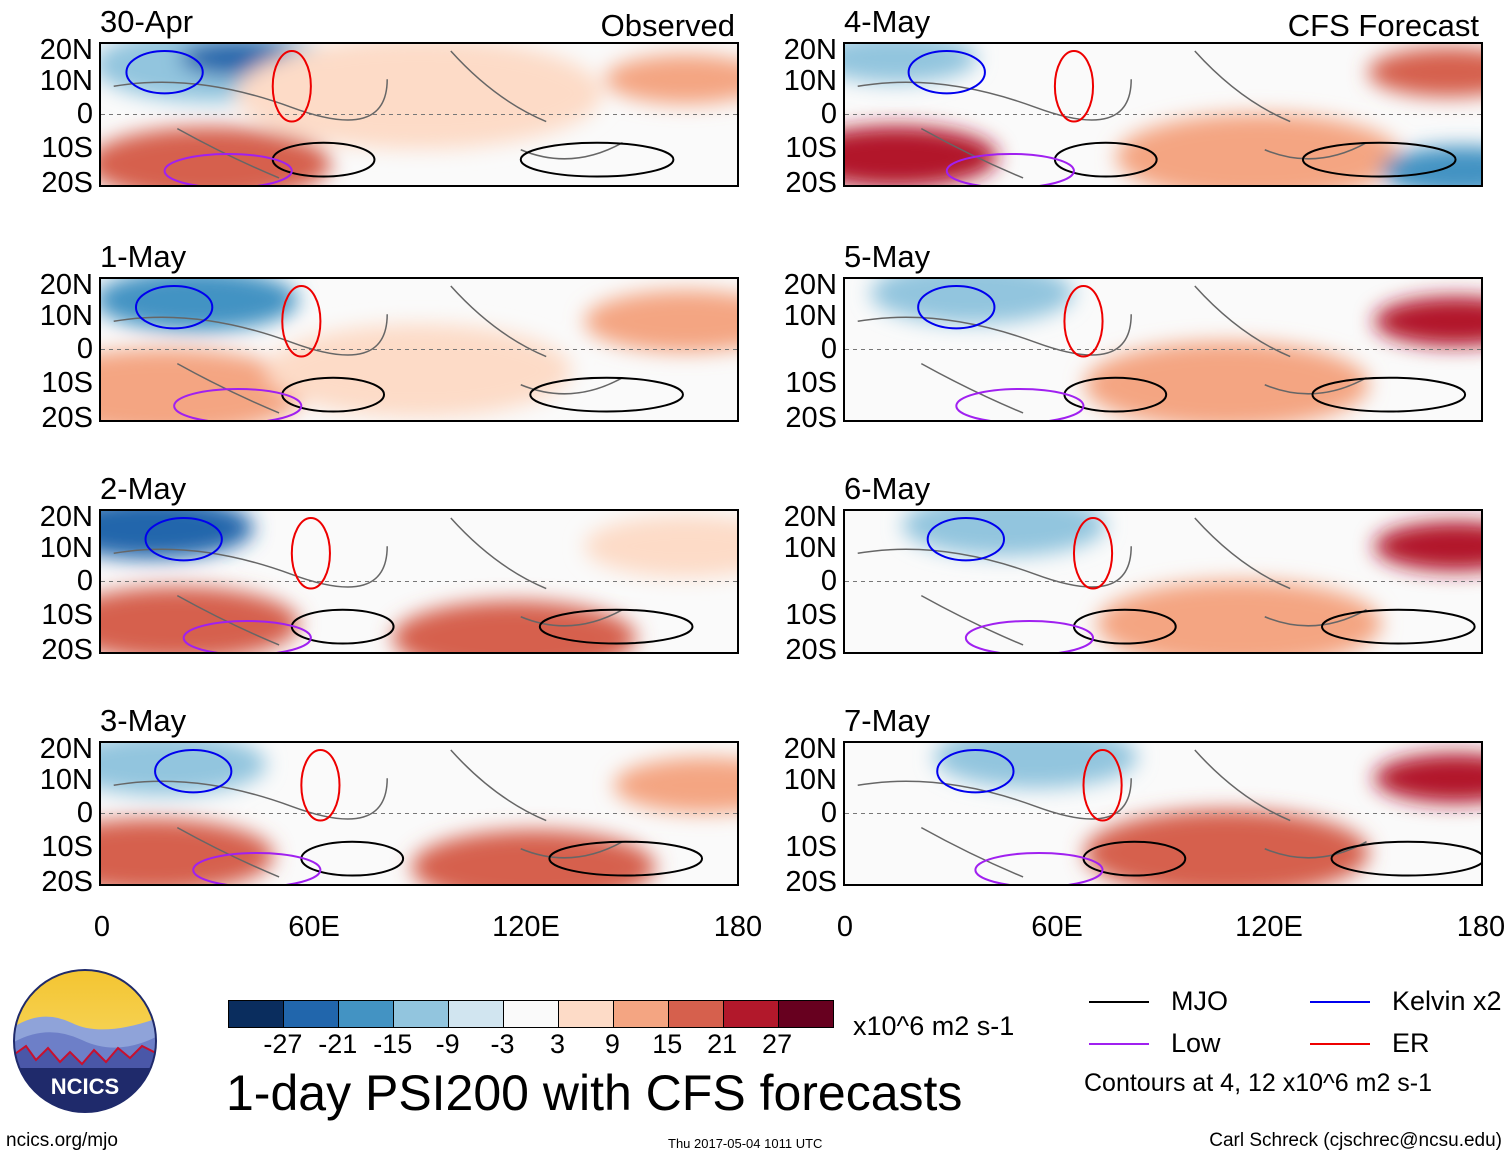  What do you see at coordinates (447, 1044) in the screenshot?
I see `colorbar-tick-label: -9` at bounding box center [447, 1044].